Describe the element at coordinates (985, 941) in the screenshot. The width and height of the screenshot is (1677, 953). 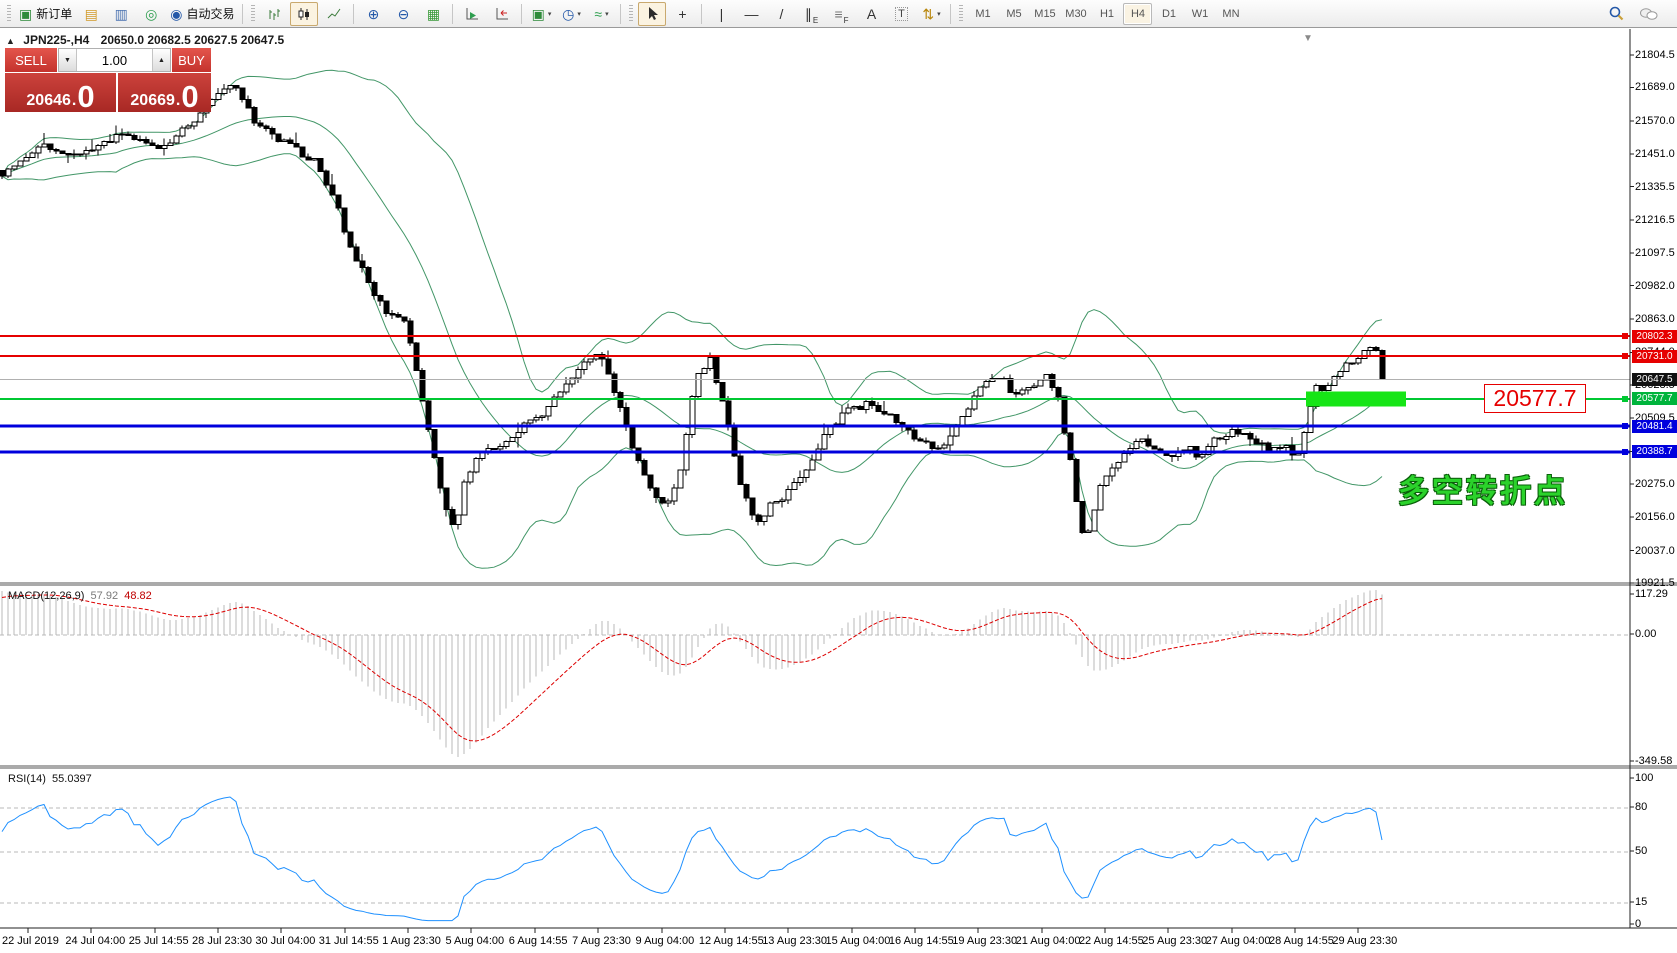
I see `time-label: 19 Aug 23:30` at that location.